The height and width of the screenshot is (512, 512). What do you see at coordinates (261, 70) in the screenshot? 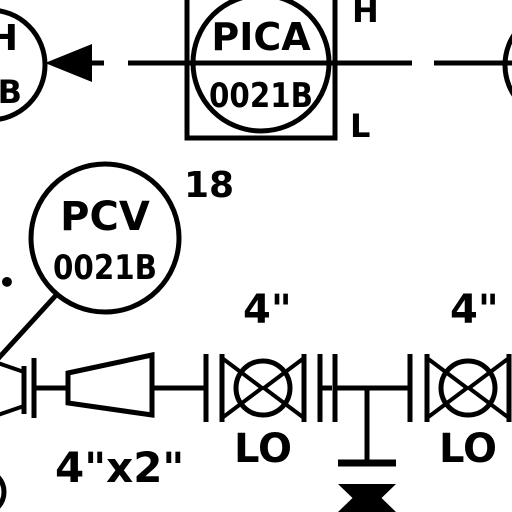
I see `pica-square` at bounding box center [261, 70].